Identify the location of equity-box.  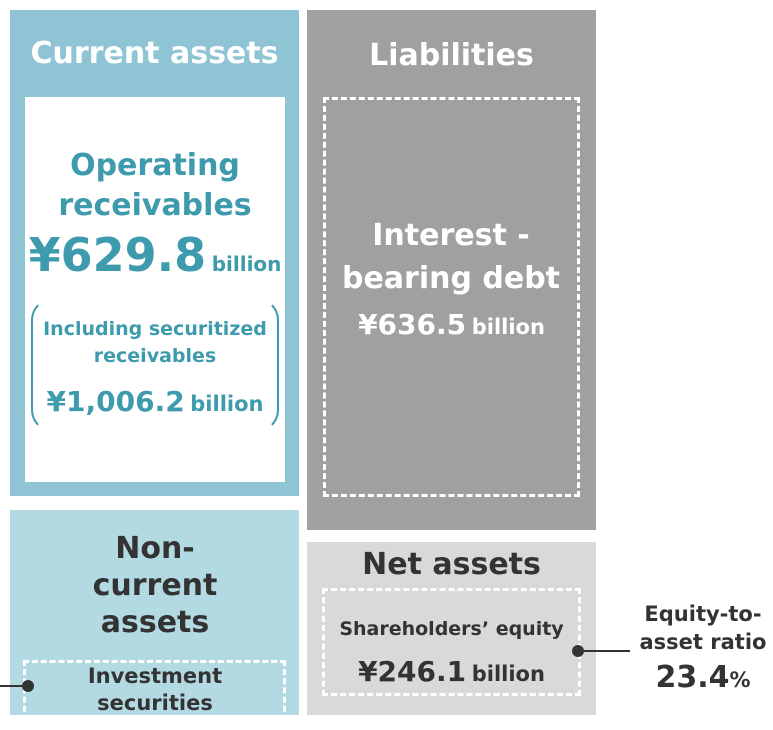
(451, 642).